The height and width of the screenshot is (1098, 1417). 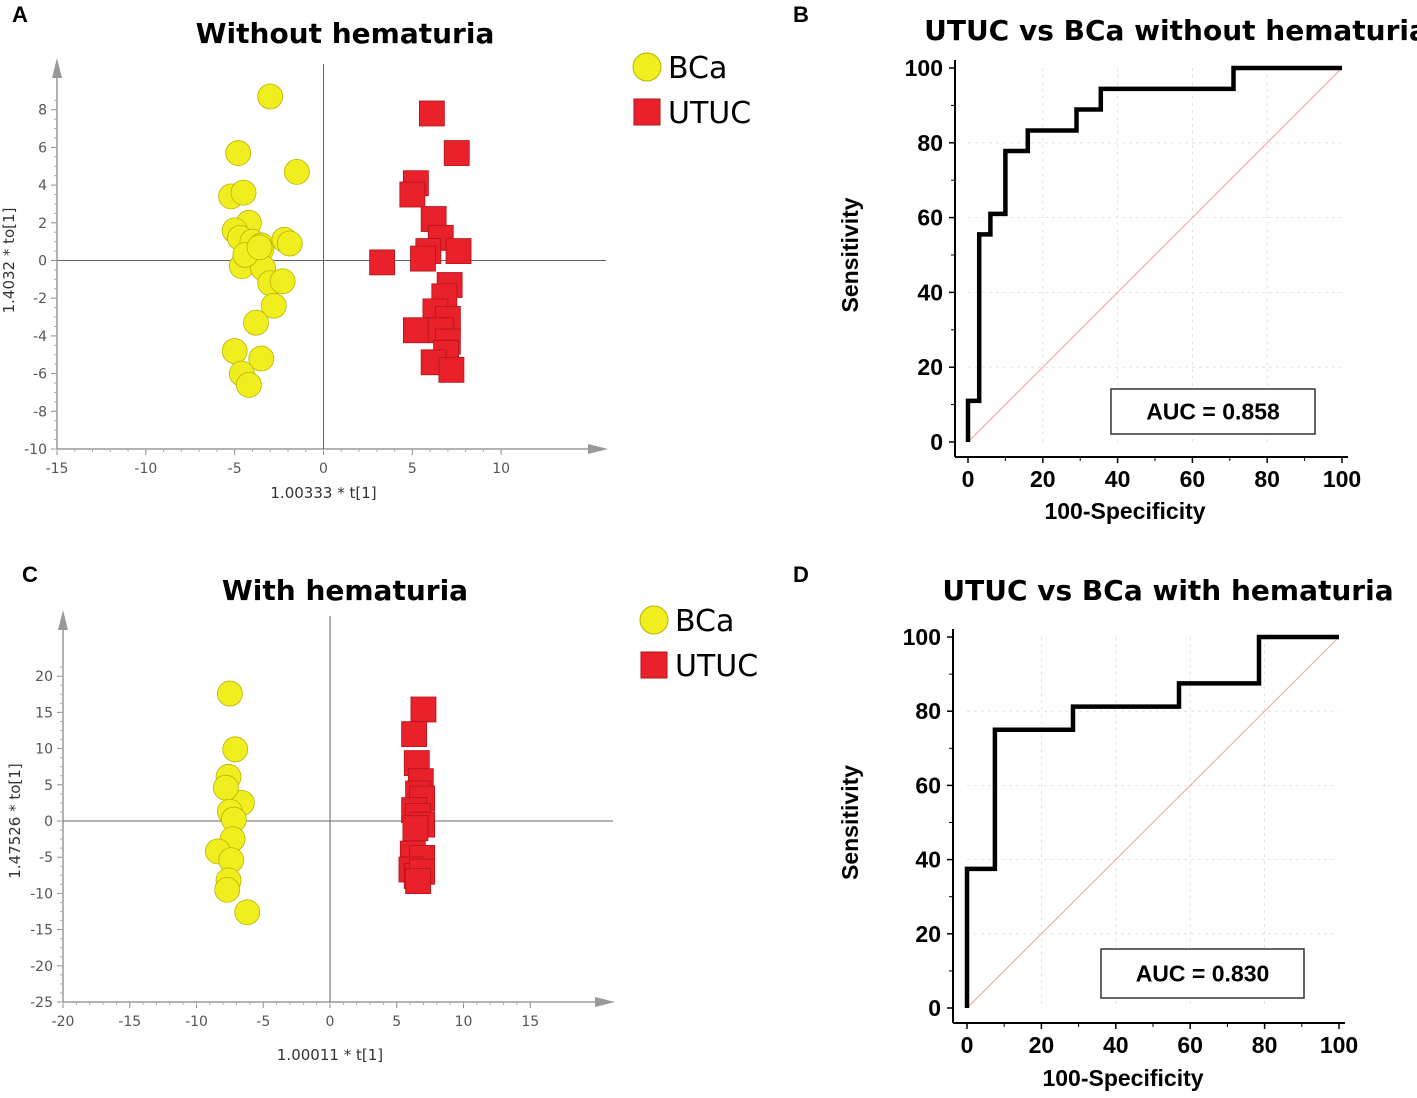 I want to click on chart-title: UTUC vs BCa without hematuria, so click(x=1170, y=30).